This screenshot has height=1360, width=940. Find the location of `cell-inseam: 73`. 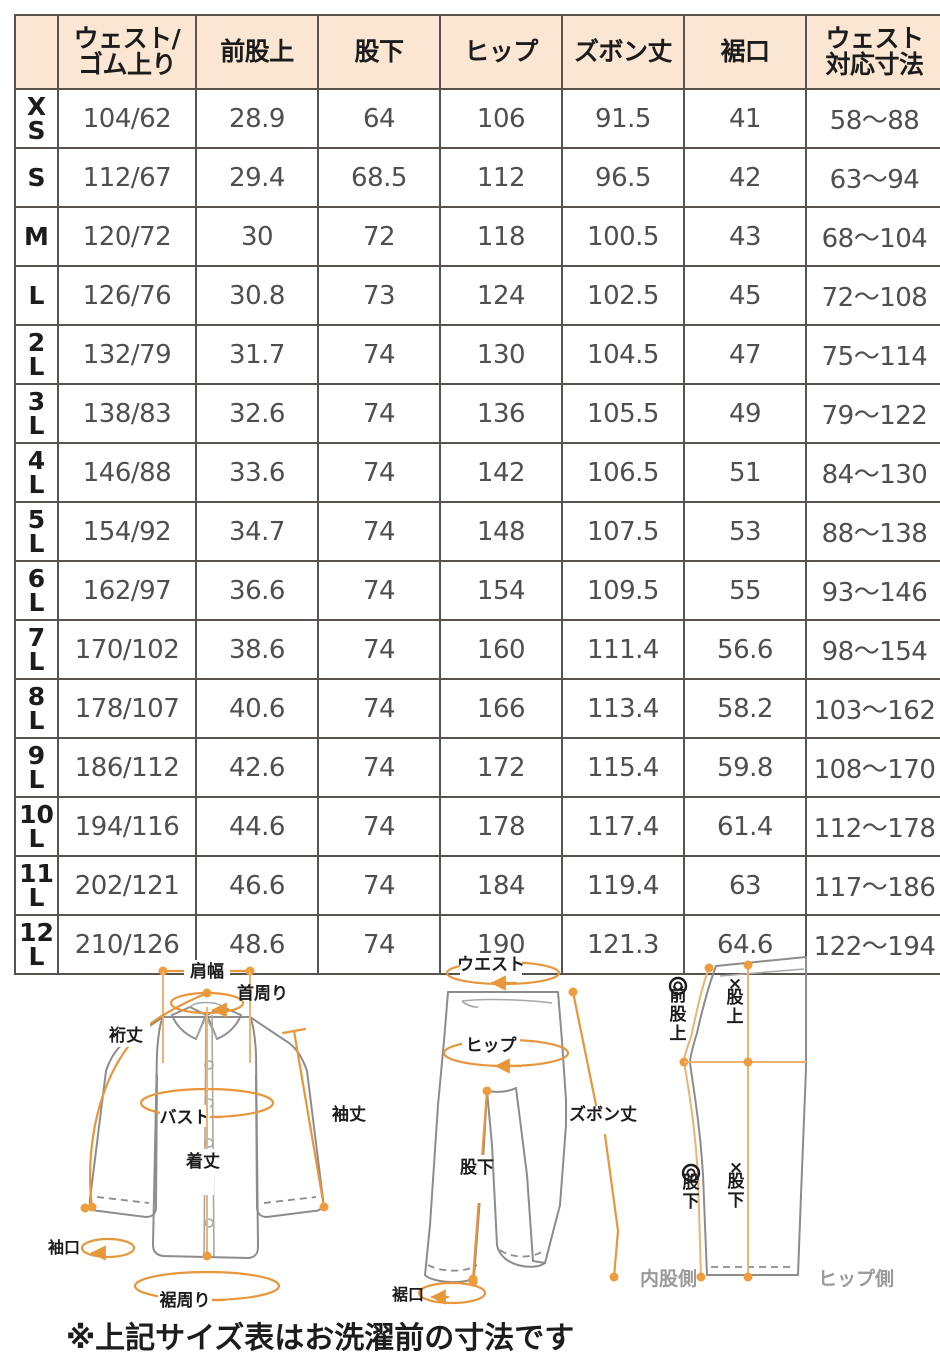

cell-inseam: 73 is located at coordinates (379, 295).